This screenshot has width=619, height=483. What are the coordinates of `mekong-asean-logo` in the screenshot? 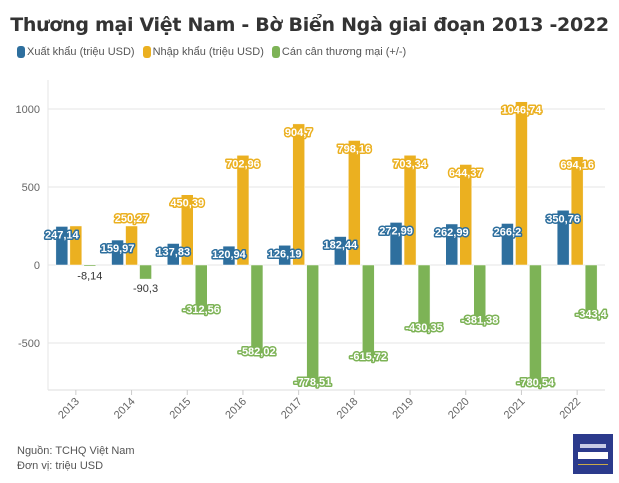 It's located at (593, 454).